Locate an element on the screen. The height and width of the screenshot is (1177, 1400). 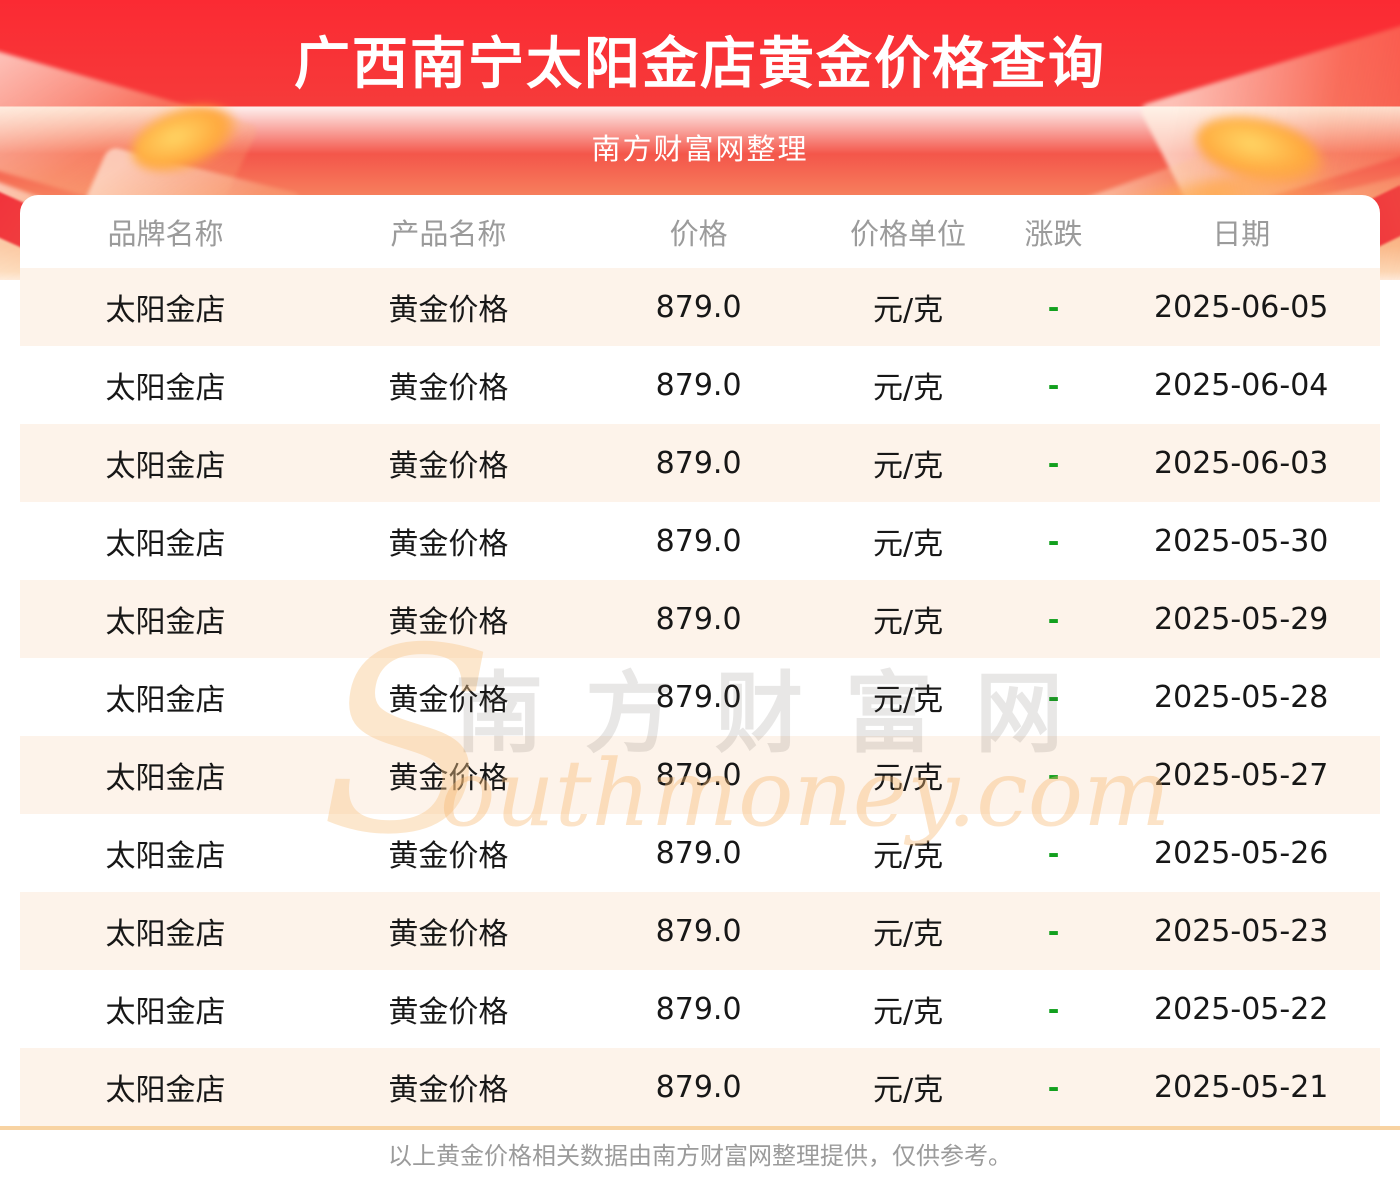
table-row: 太阳金店 黄金价格 879.0 元/克 - 2025-05-30 is located at coordinates (700, 541).